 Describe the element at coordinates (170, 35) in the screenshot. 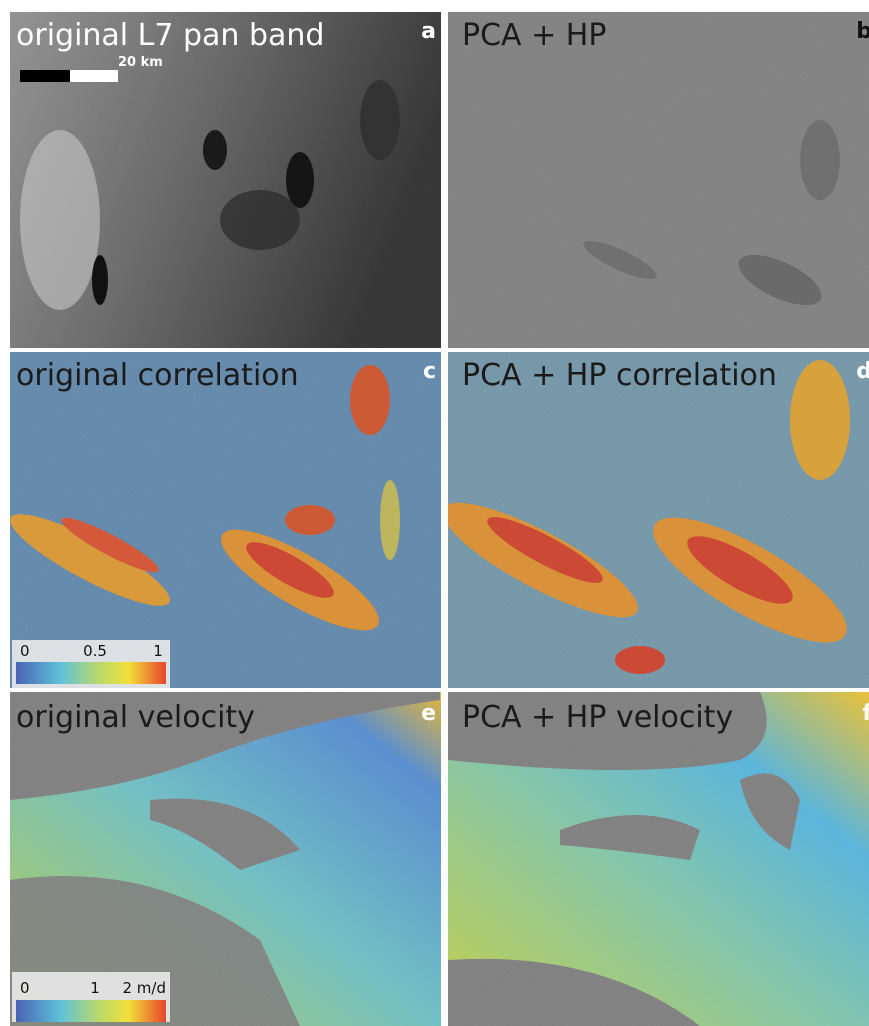

I see `panel-label: original L7 pan band` at that location.